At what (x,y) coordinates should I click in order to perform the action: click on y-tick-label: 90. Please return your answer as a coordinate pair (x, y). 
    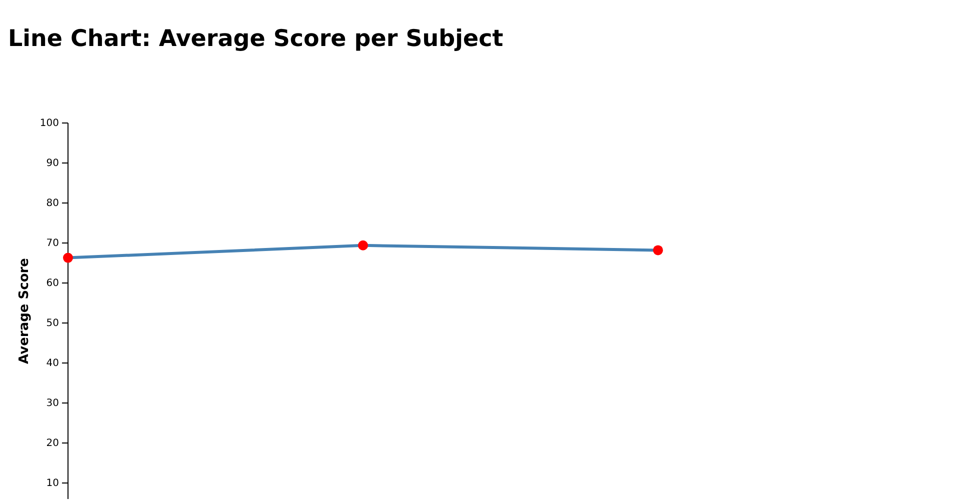
    Looking at the image, I should click on (52, 164).